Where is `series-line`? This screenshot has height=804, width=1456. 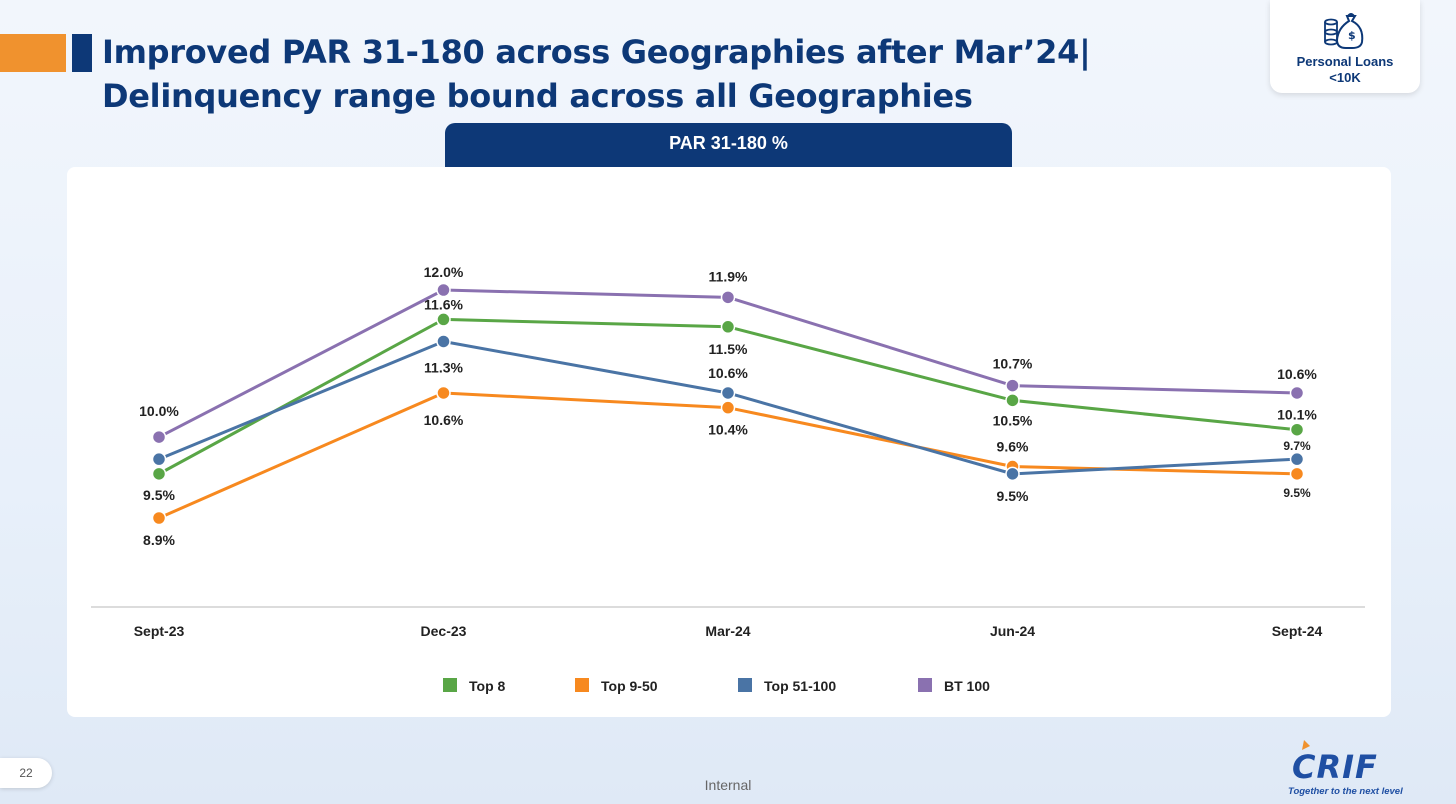 series-line is located at coordinates (728, 363).